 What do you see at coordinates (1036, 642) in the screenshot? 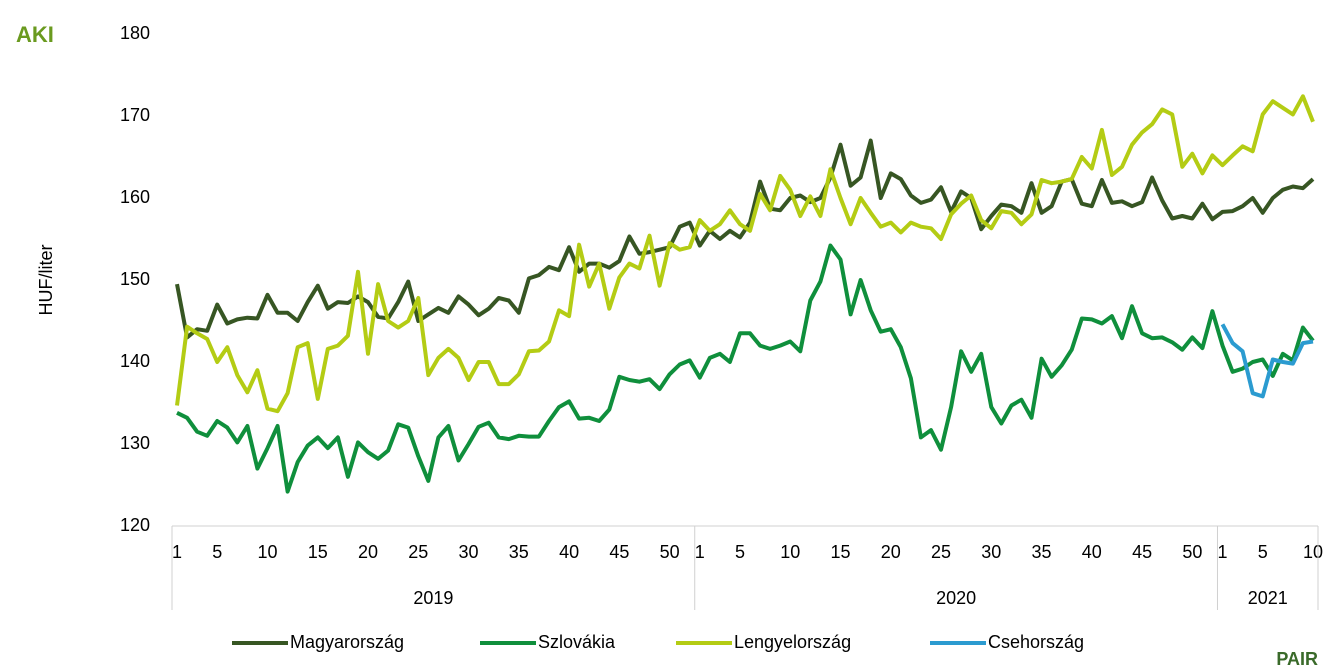
I see `legend-label: Csehország` at bounding box center [1036, 642].